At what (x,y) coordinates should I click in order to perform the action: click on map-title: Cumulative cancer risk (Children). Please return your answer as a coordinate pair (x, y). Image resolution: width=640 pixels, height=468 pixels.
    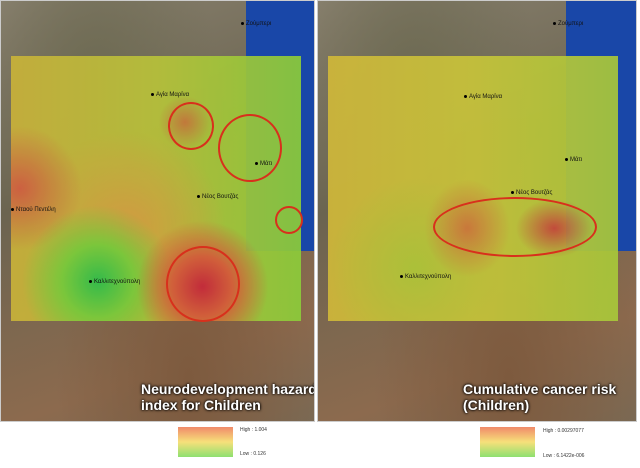
    Looking at the image, I should click on (539, 397).